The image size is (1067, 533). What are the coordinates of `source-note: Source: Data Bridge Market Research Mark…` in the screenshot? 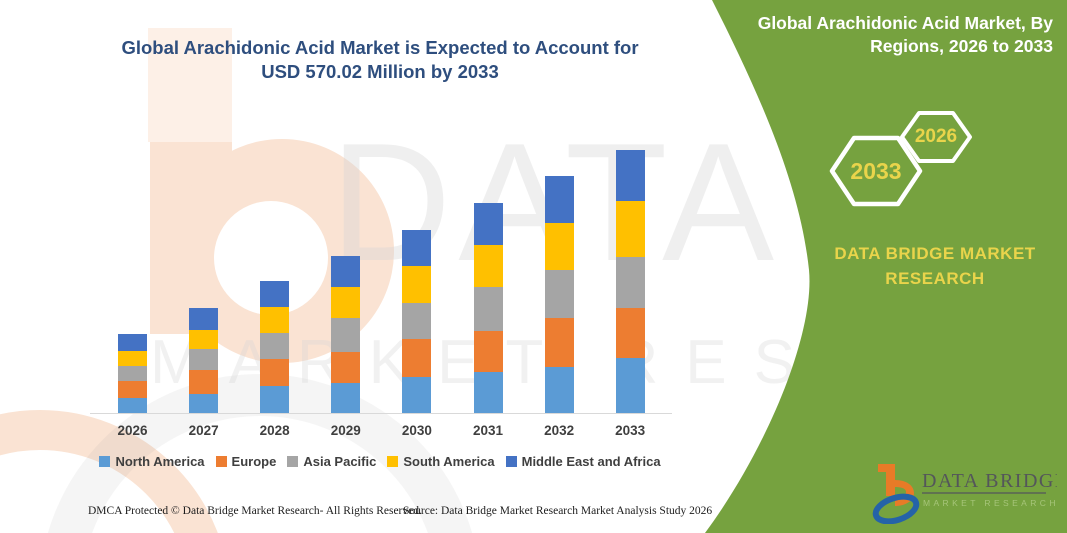 It's located at (558, 511).